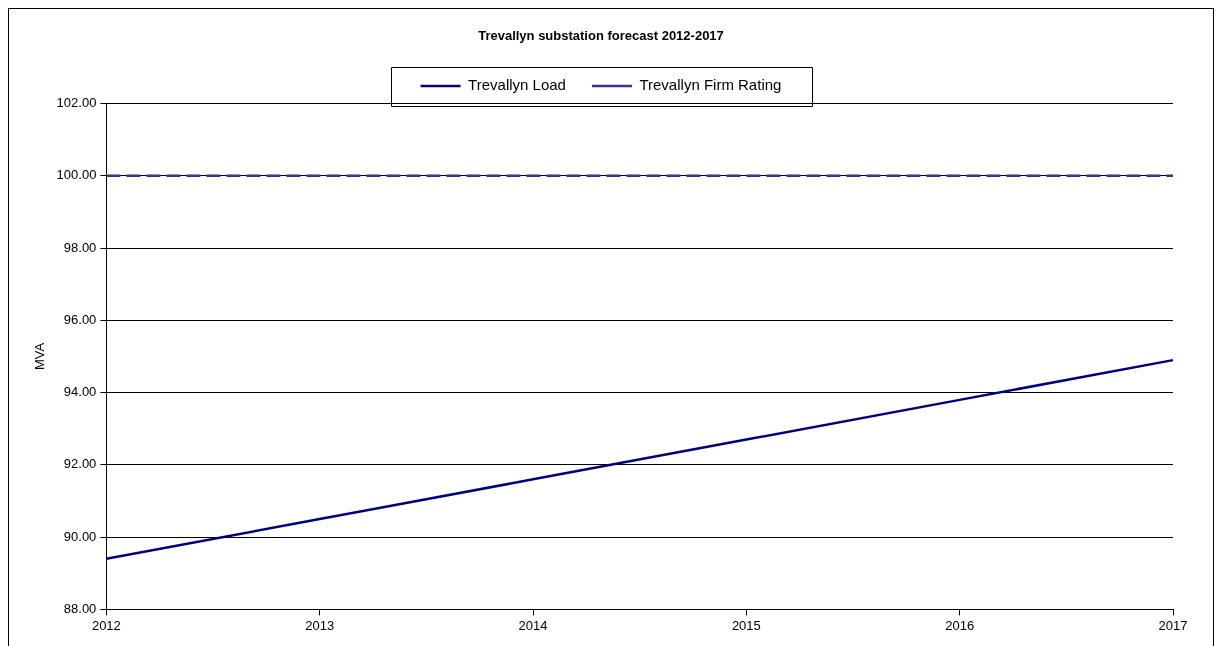 This screenshot has width=1222, height=646. What do you see at coordinates (710, 85) in the screenshot?
I see `legend-label: Trevallyn Firm Rating` at bounding box center [710, 85].